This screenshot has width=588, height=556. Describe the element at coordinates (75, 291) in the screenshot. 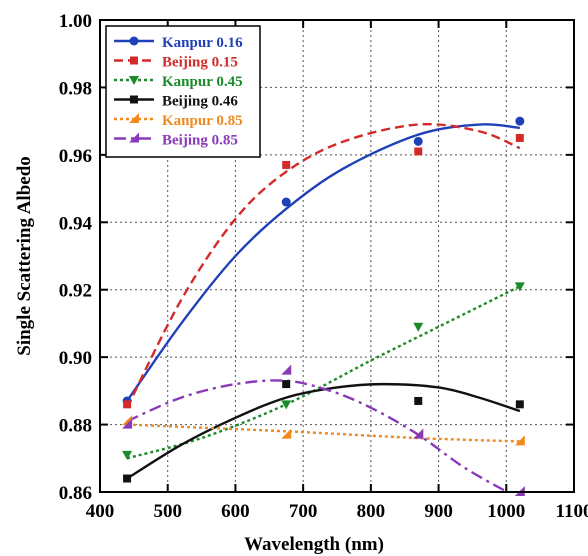

I see `y-tick-label: 0.92` at that location.